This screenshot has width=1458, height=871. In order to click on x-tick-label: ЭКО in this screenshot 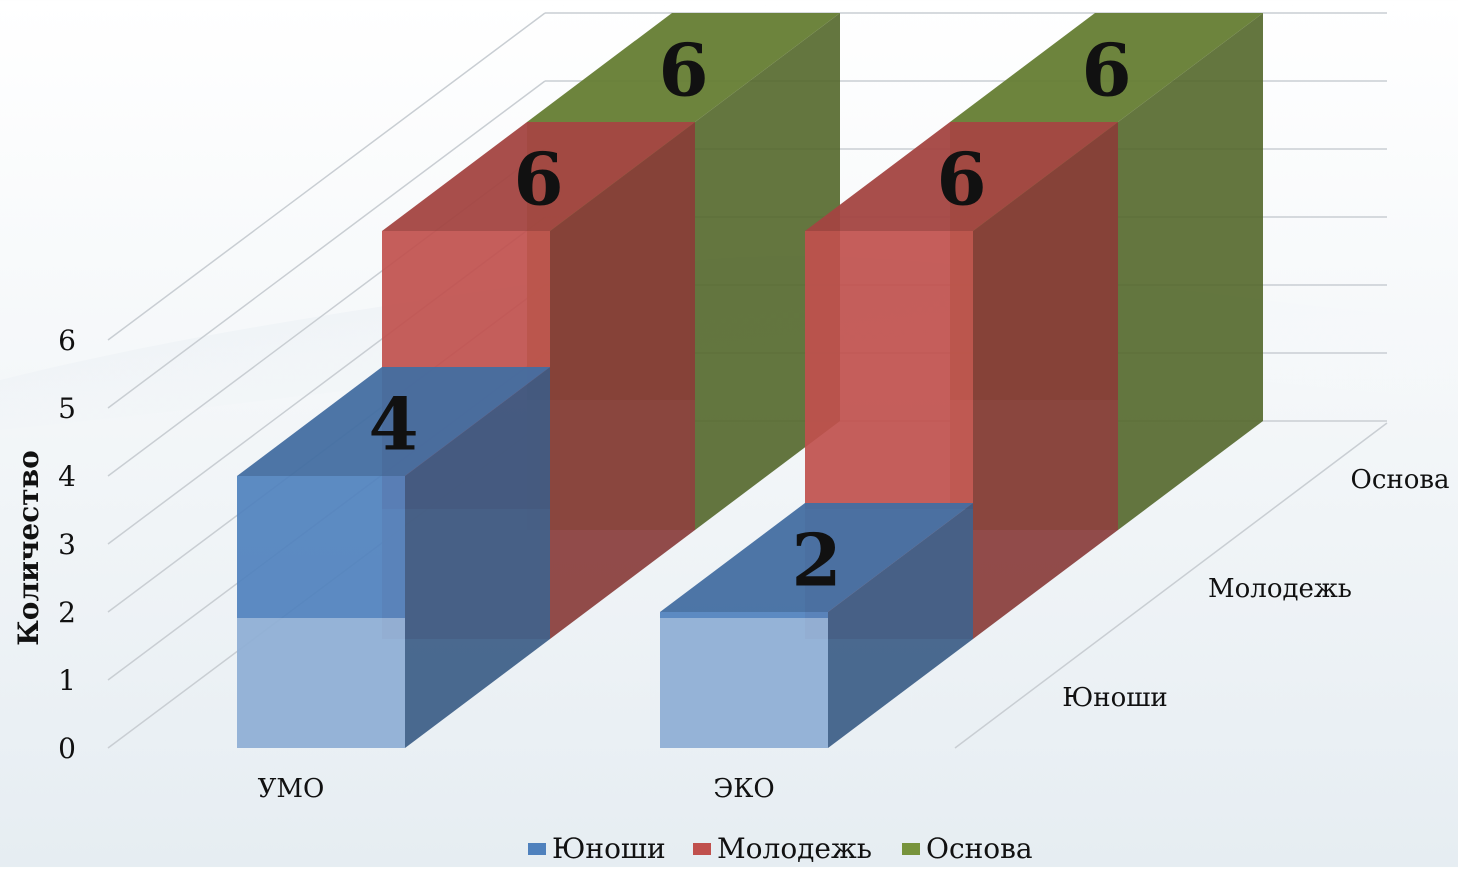, I will do `click(743, 789)`.